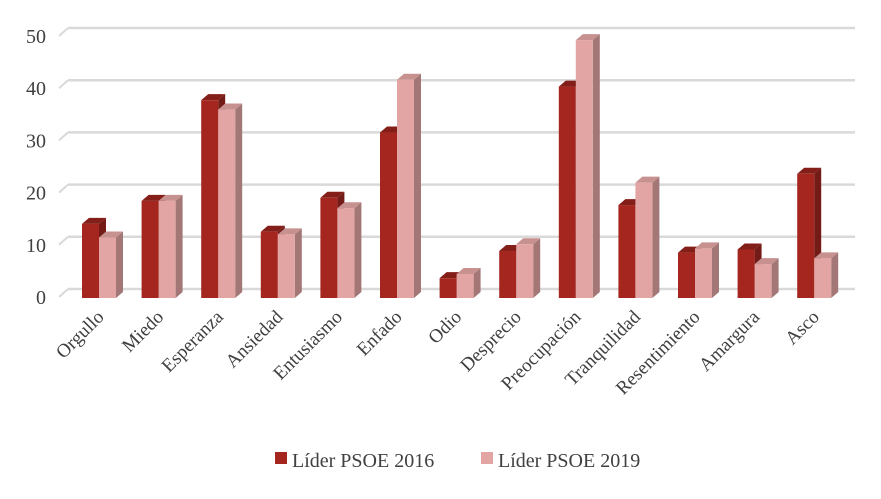  I want to click on x-tick-label: Enfado, so click(380, 334).